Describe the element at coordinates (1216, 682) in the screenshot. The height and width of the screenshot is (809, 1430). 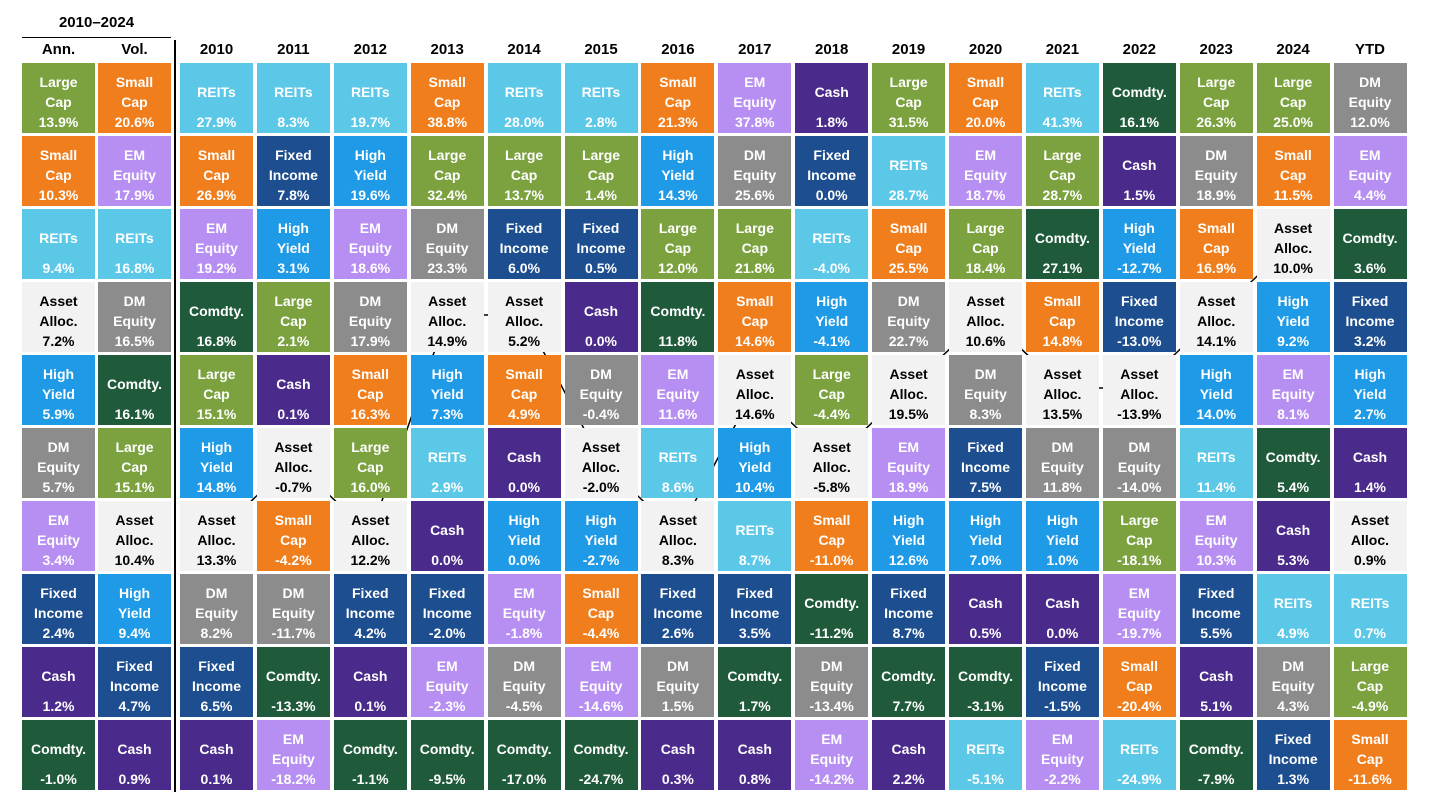
I see `asset-cell: Cash 5.1%` at that location.